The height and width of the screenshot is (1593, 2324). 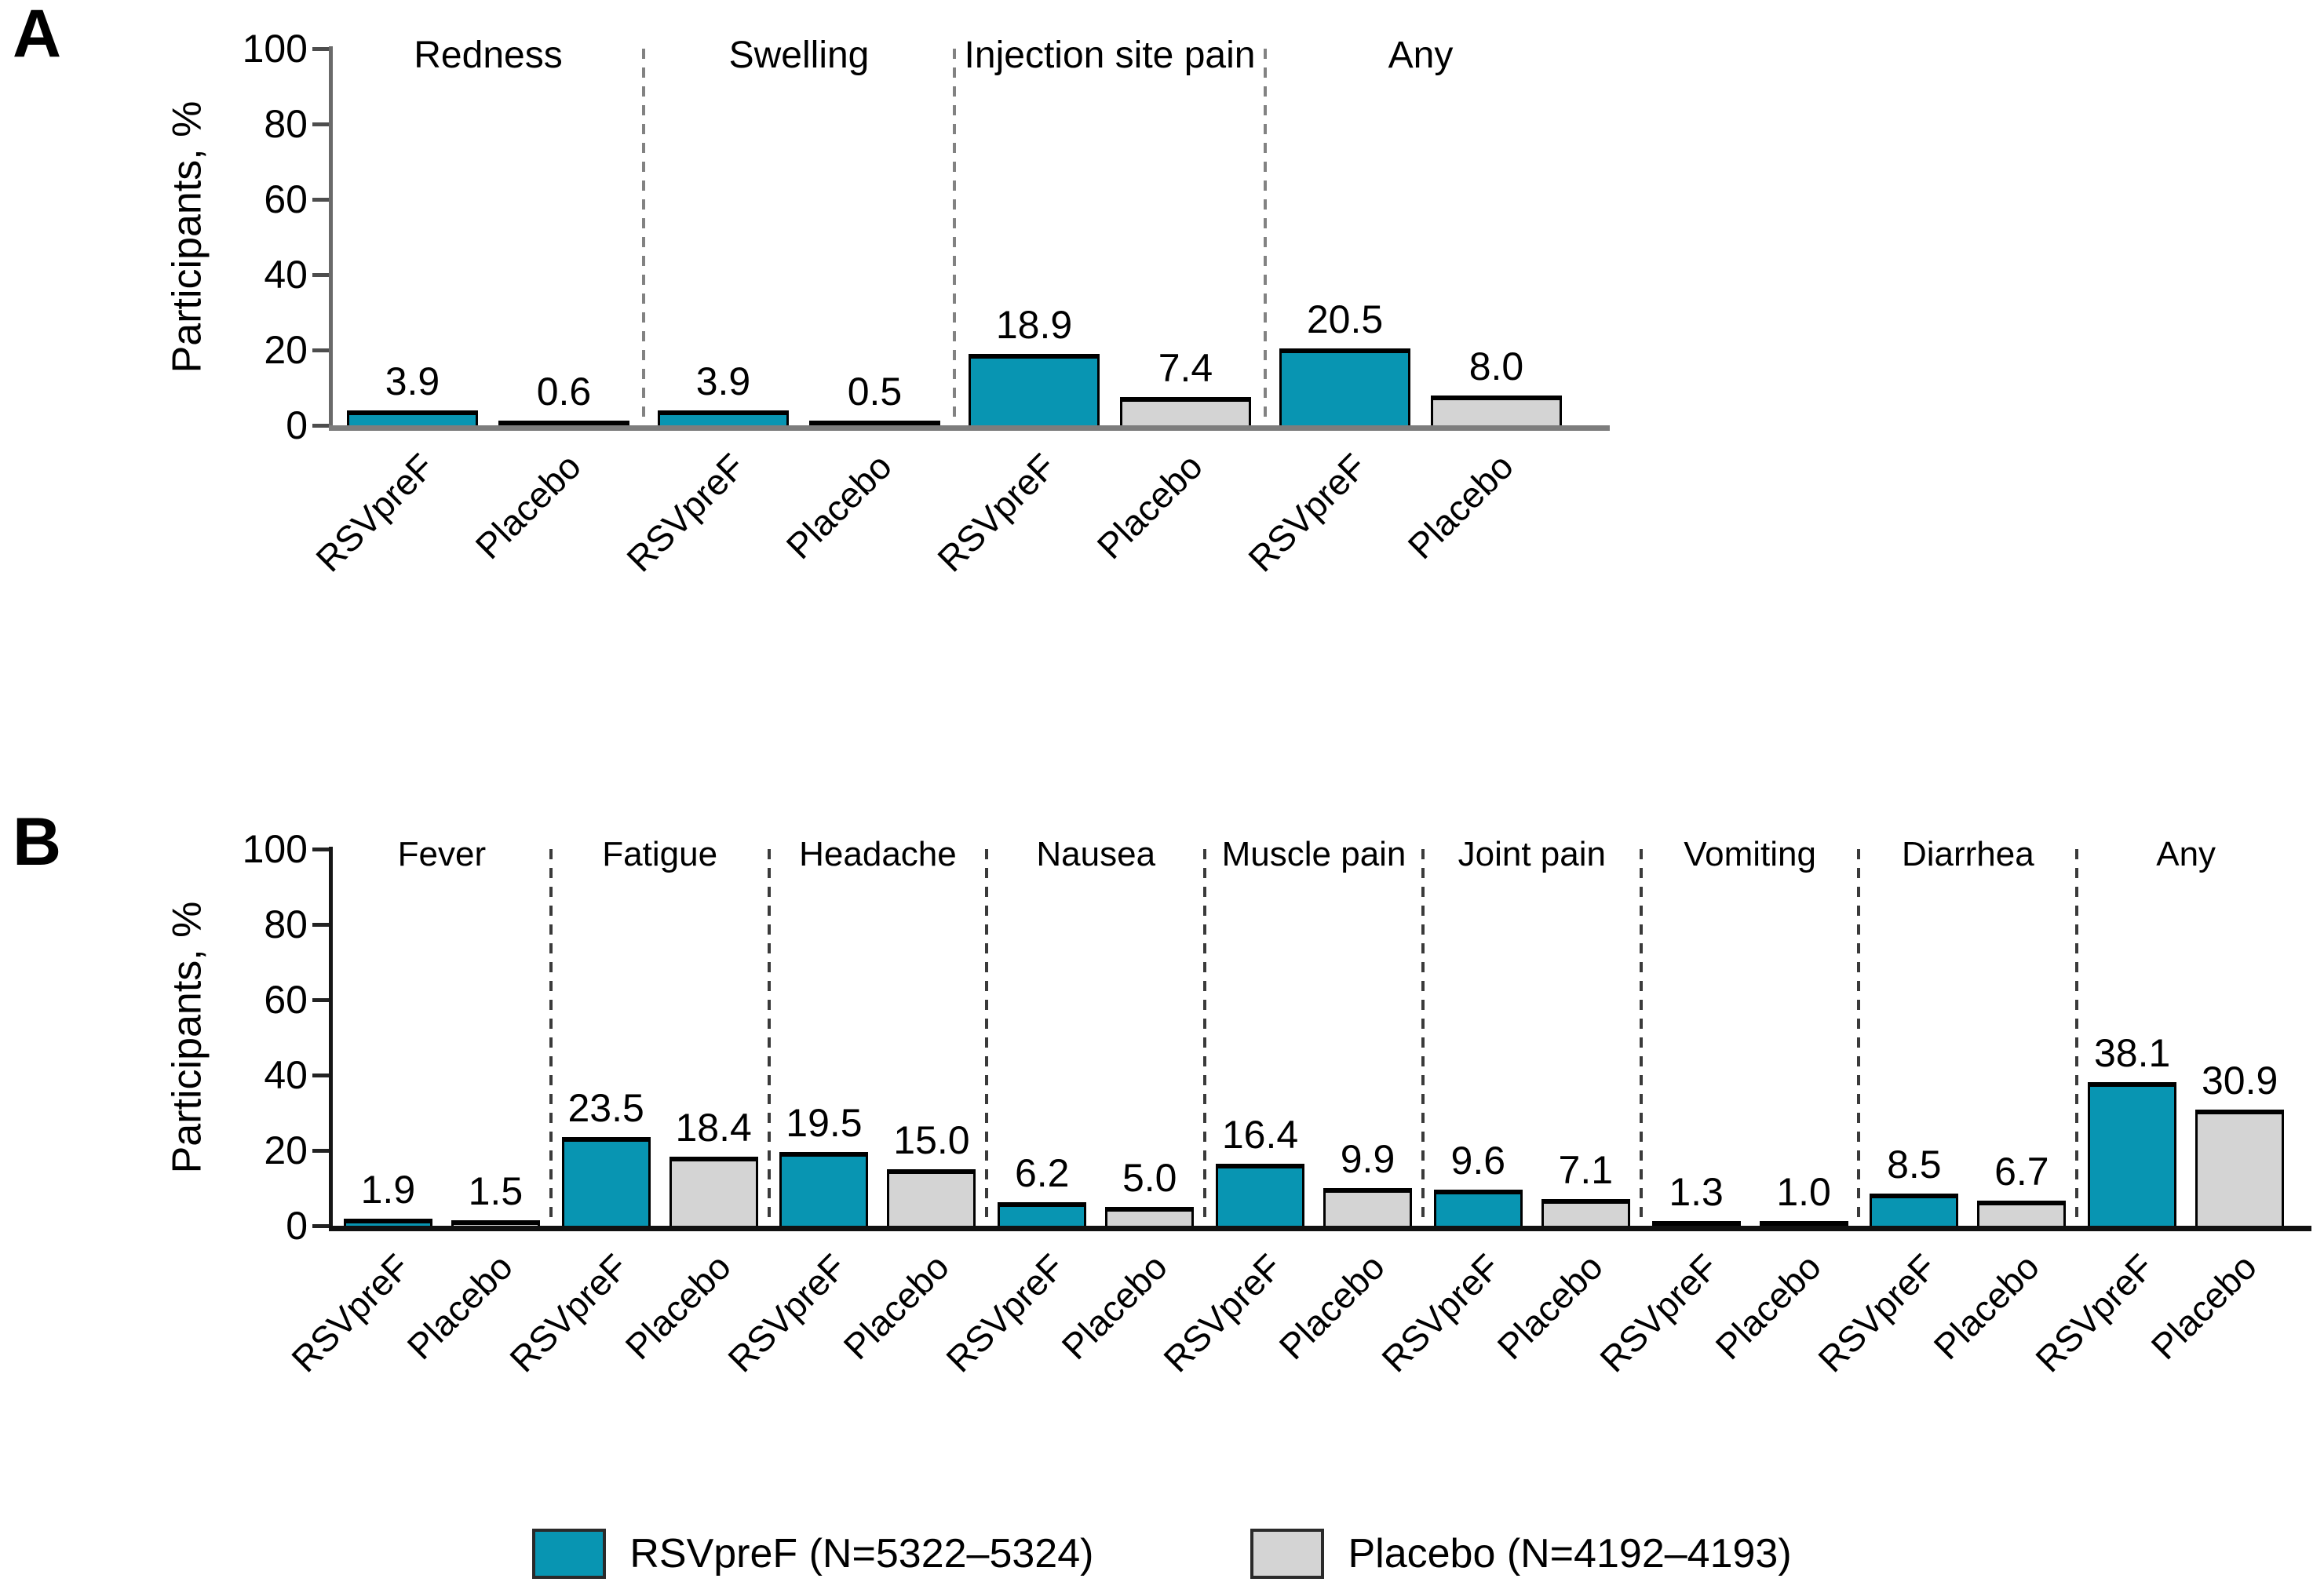 I want to click on bar-unit: 15.0, so click(x=931, y=1173).